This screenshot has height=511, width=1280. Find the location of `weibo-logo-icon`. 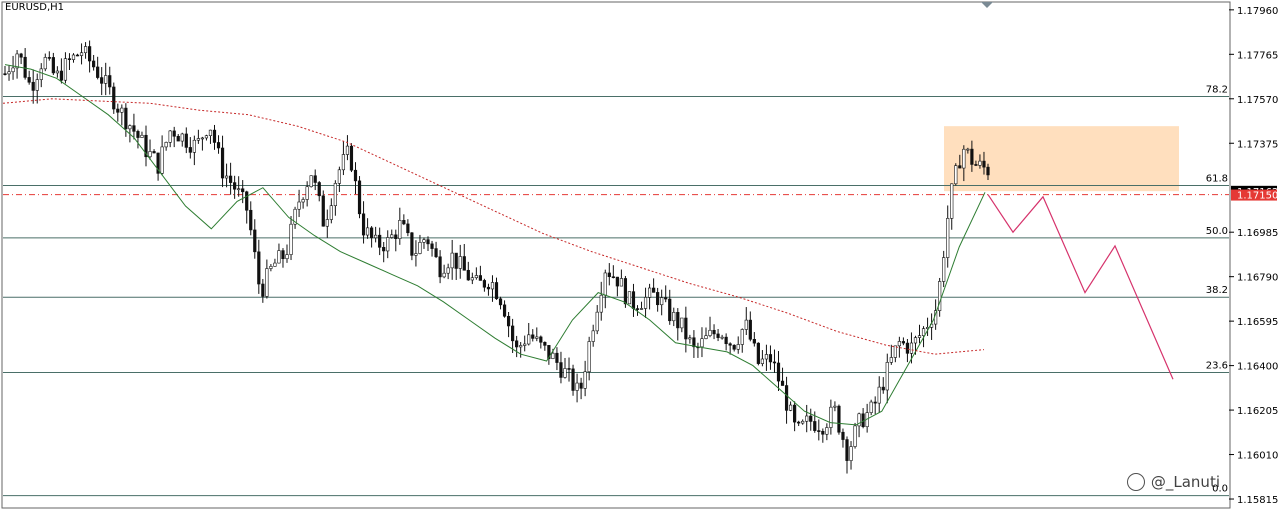

weibo-logo-icon is located at coordinates (1135, 482).